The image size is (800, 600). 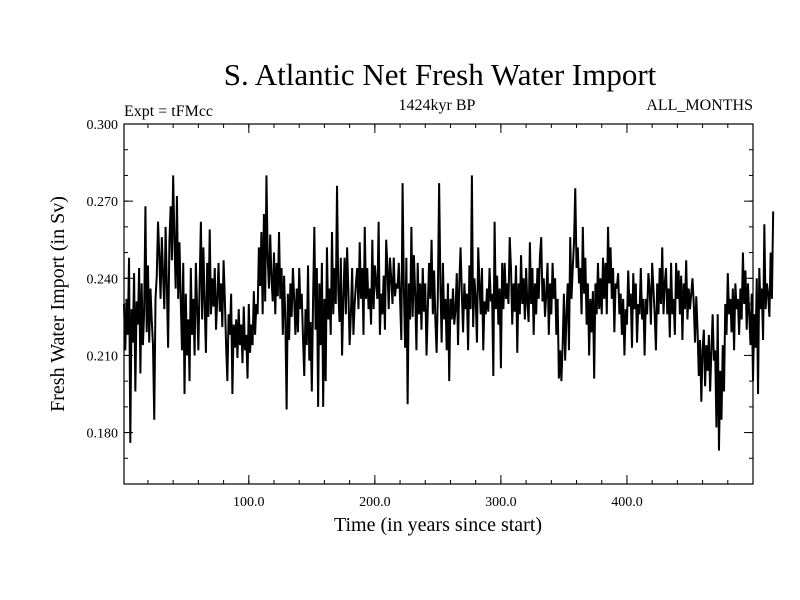 I want to click on chart-title: S. Atlantic Net Fresh Water Import, so click(x=440, y=74).